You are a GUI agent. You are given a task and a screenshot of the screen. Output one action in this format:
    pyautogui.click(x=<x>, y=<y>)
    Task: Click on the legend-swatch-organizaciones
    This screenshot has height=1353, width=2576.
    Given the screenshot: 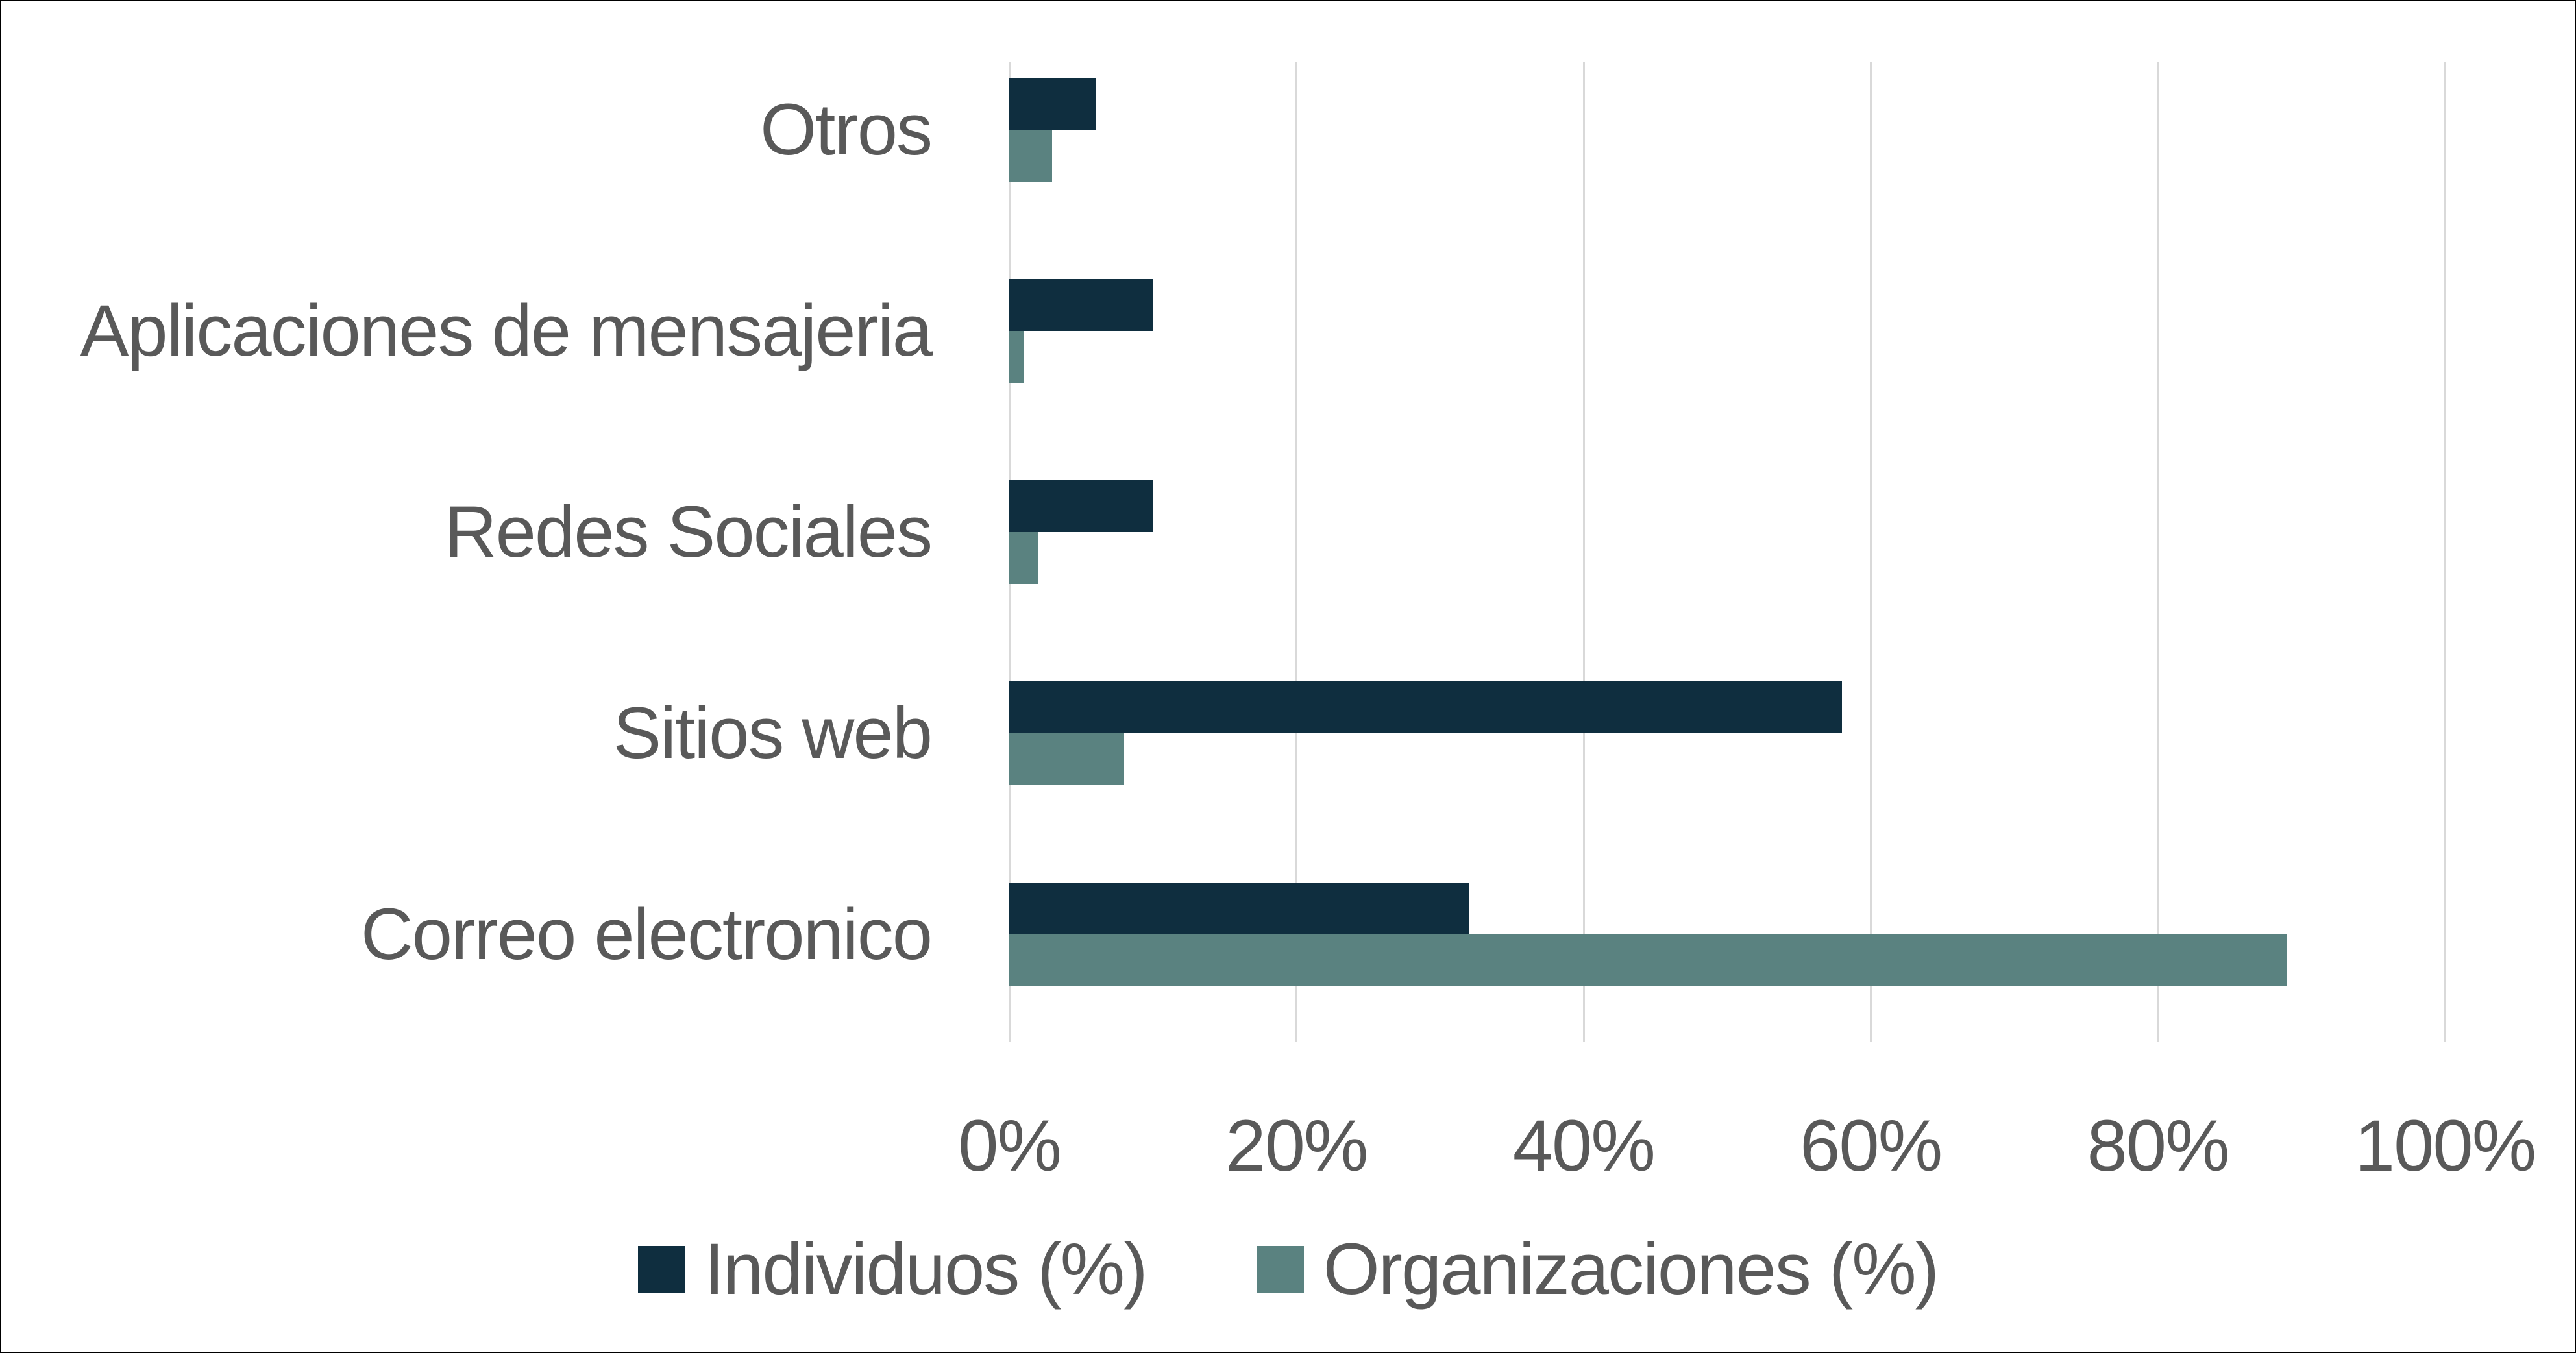 What is the action you would take?
    pyautogui.click(x=1280, y=1269)
    